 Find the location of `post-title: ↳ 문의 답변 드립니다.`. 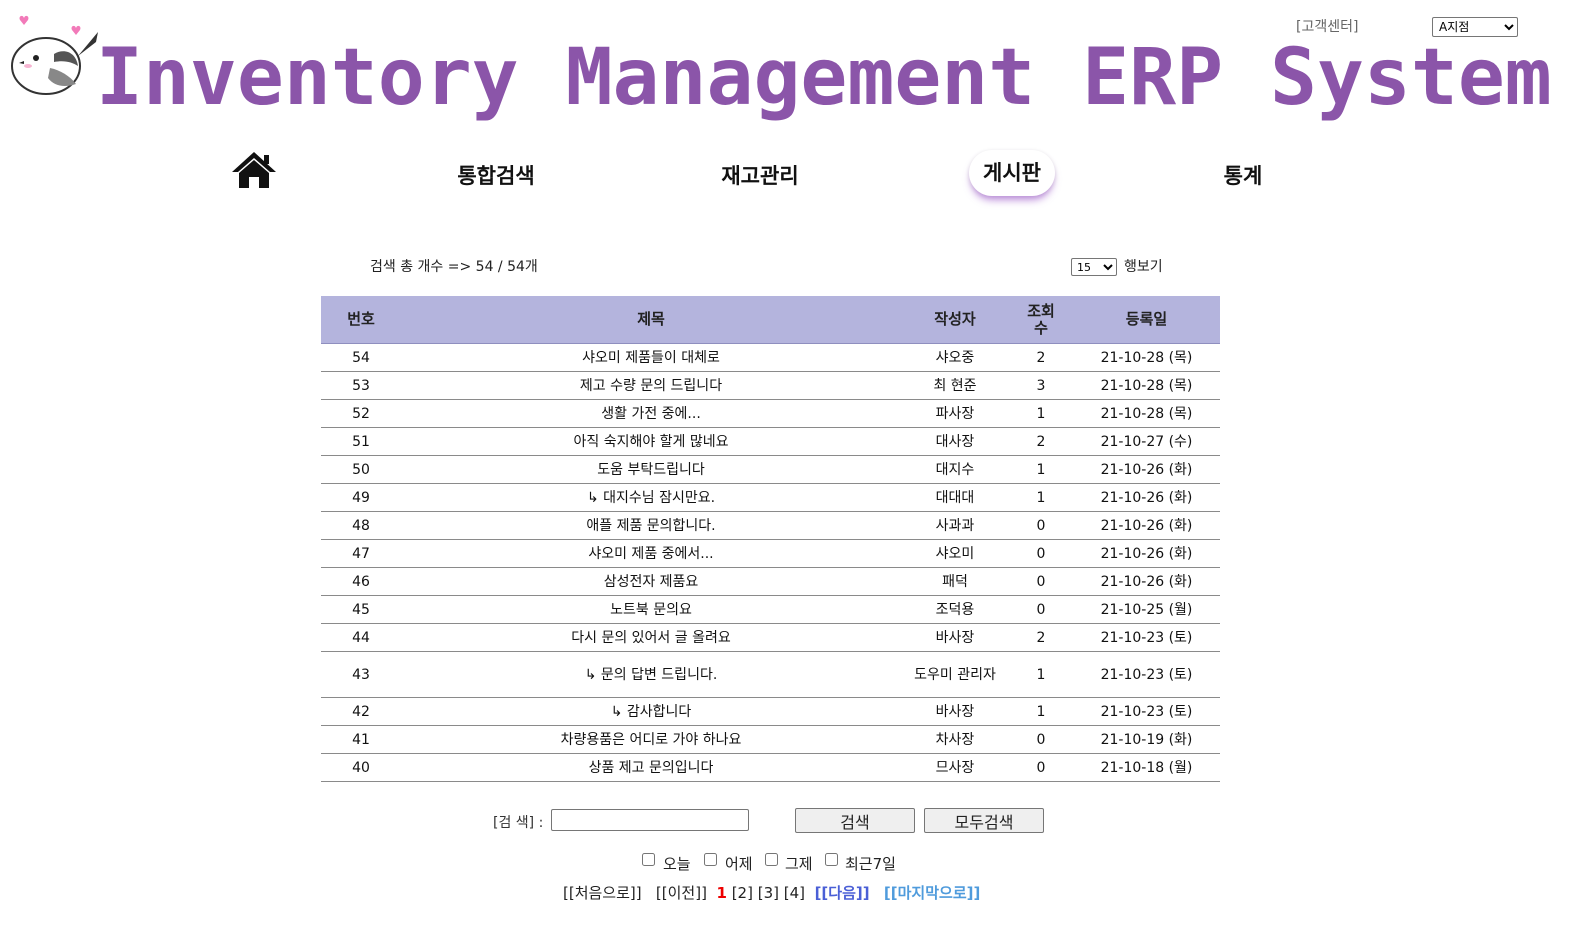

post-title: ↳ 문의 답변 드립니다. is located at coordinates (651, 674).